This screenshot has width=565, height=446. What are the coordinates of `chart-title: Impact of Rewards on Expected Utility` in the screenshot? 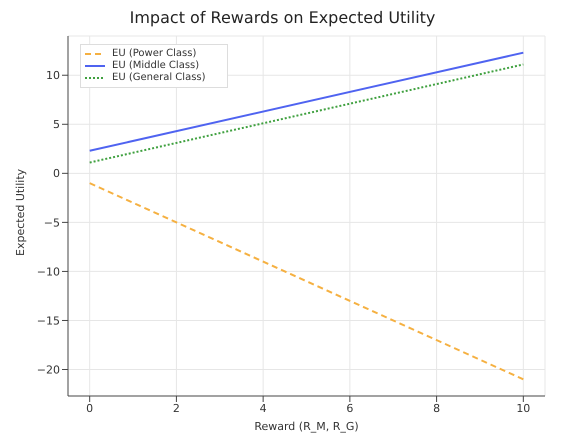 It's located at (282, 18).